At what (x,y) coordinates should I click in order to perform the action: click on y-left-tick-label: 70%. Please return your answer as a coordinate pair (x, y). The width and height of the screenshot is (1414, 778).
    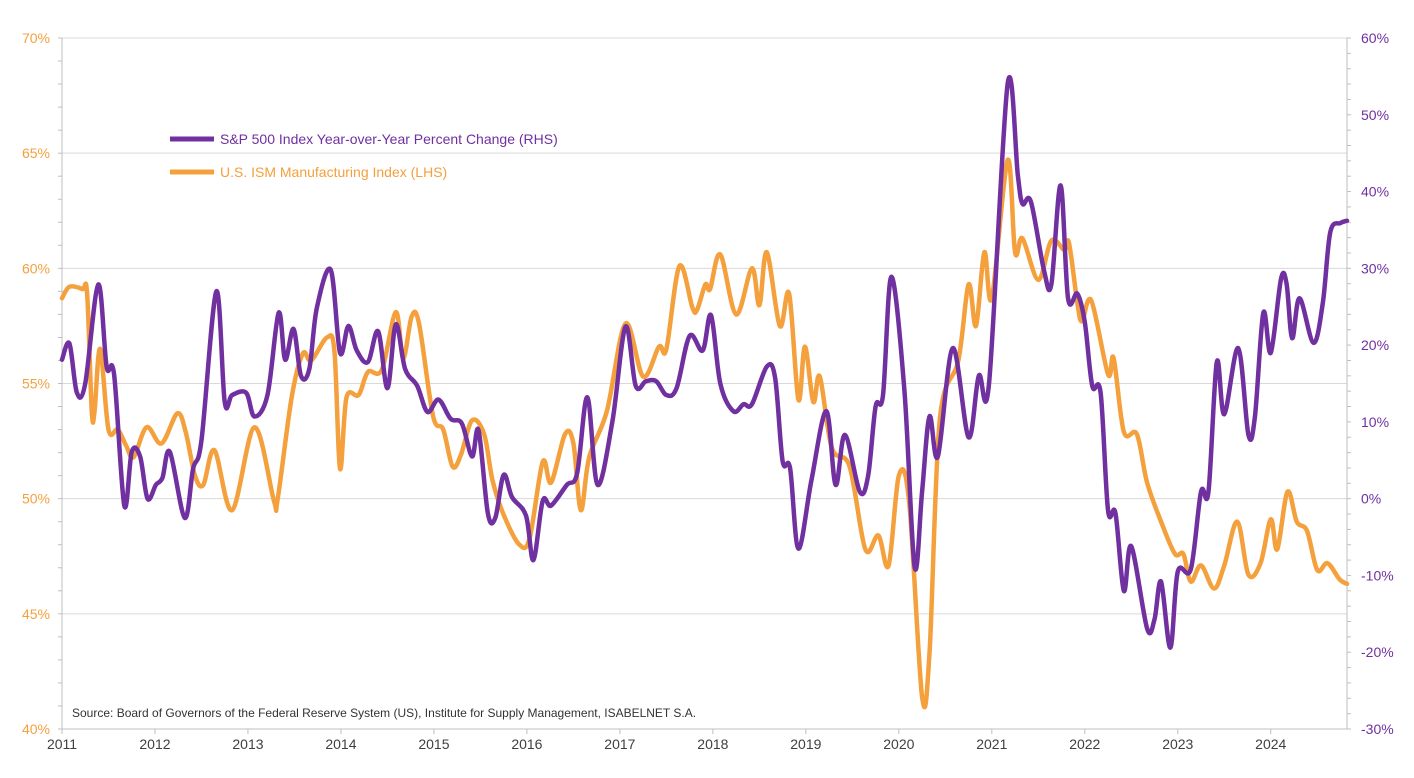
    Looking at the image, I should click on (36, 38).